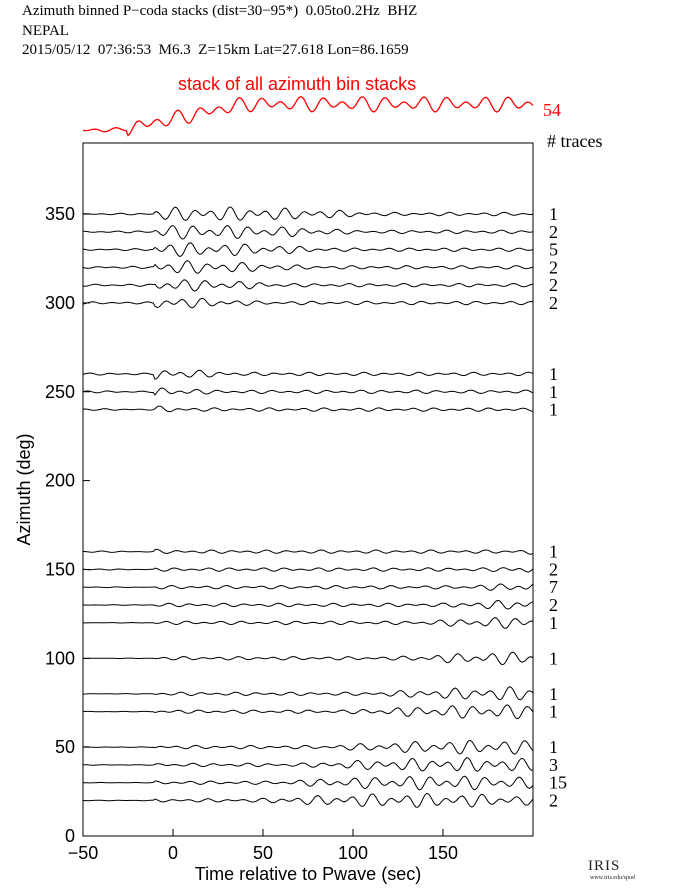  What do you see at coordinates (60, 569) in the screenshot?
I see `y-tick-label: 150` at bounding box center [60, 569].